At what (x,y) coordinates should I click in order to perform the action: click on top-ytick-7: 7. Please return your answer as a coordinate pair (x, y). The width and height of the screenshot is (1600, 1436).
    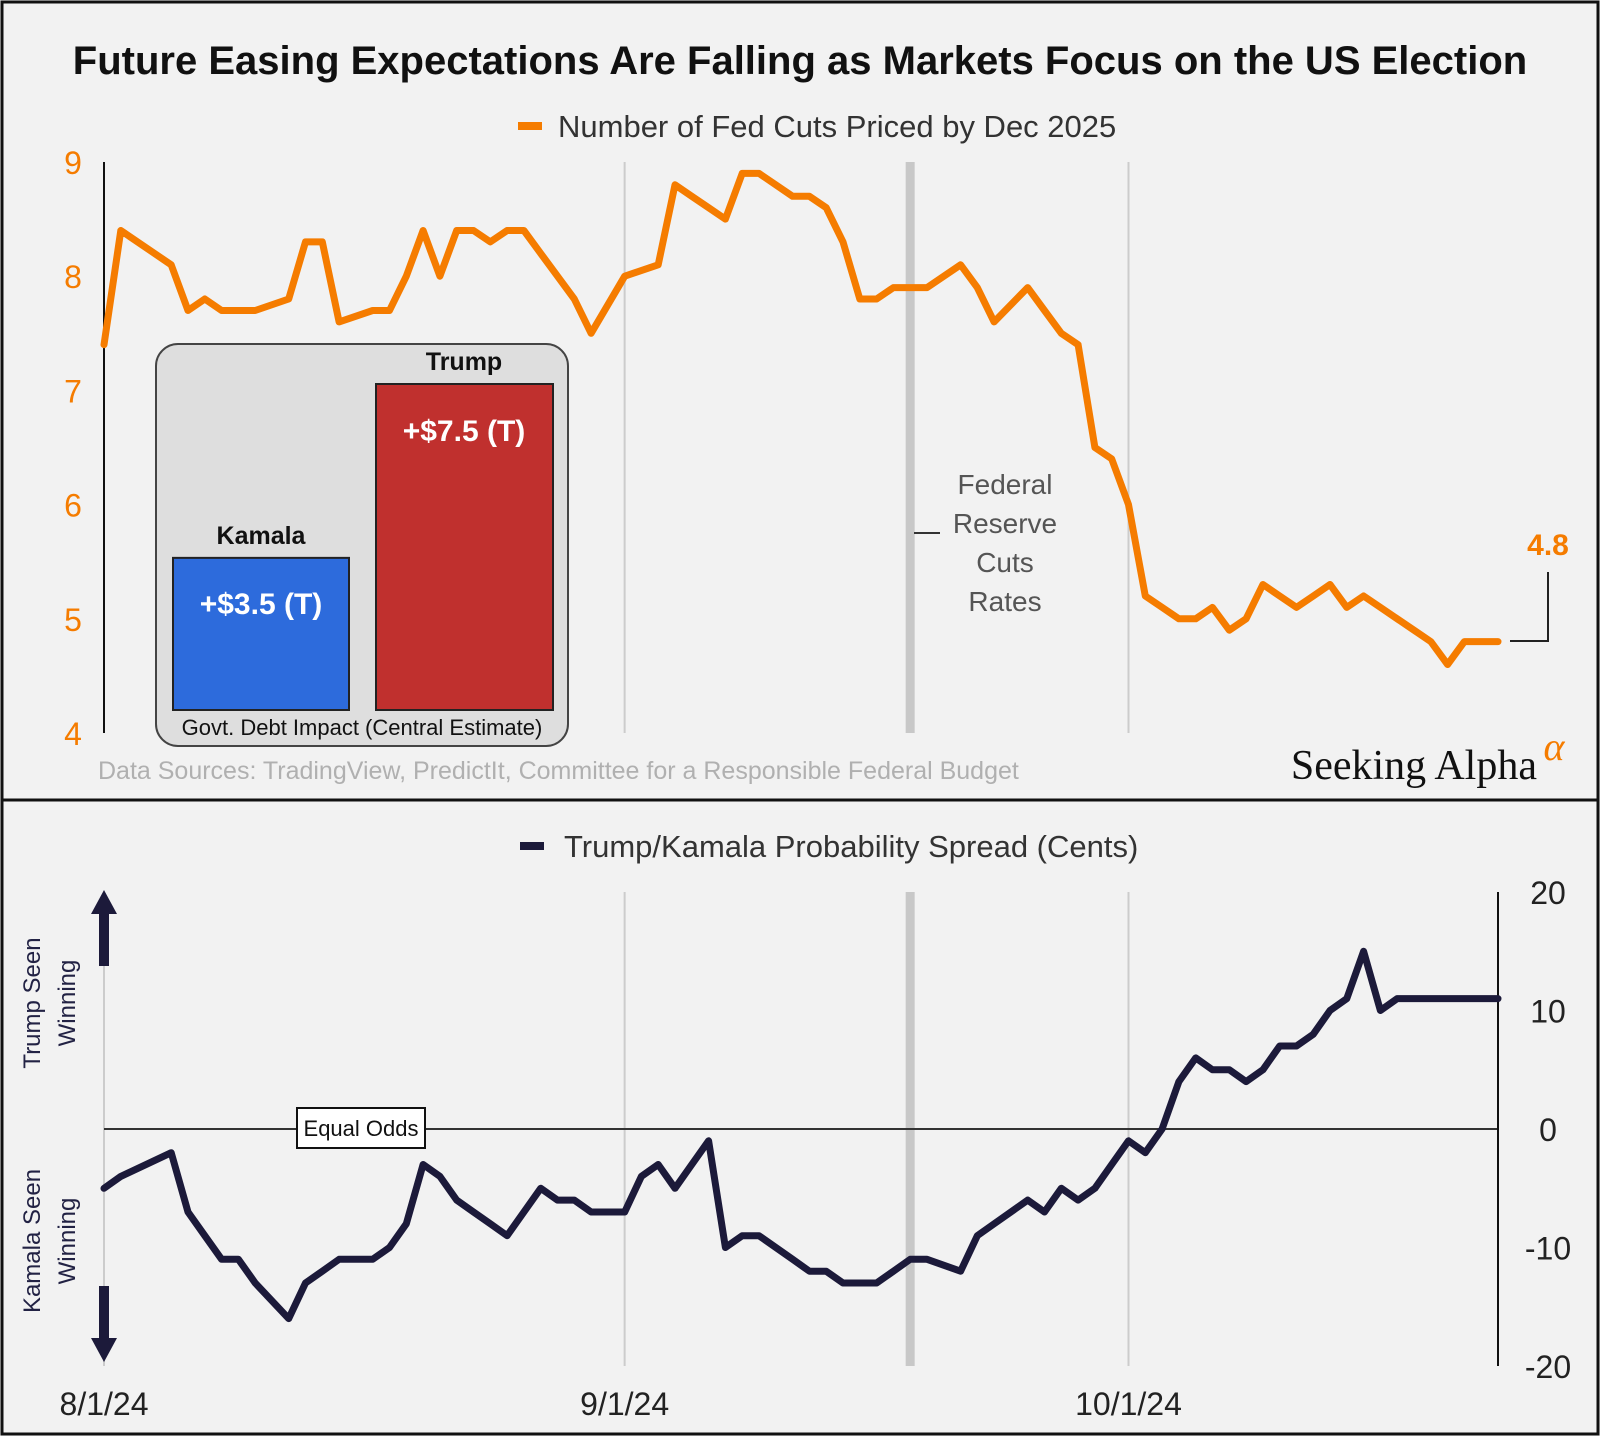
    Looking at the image, I should click on (73, 391).